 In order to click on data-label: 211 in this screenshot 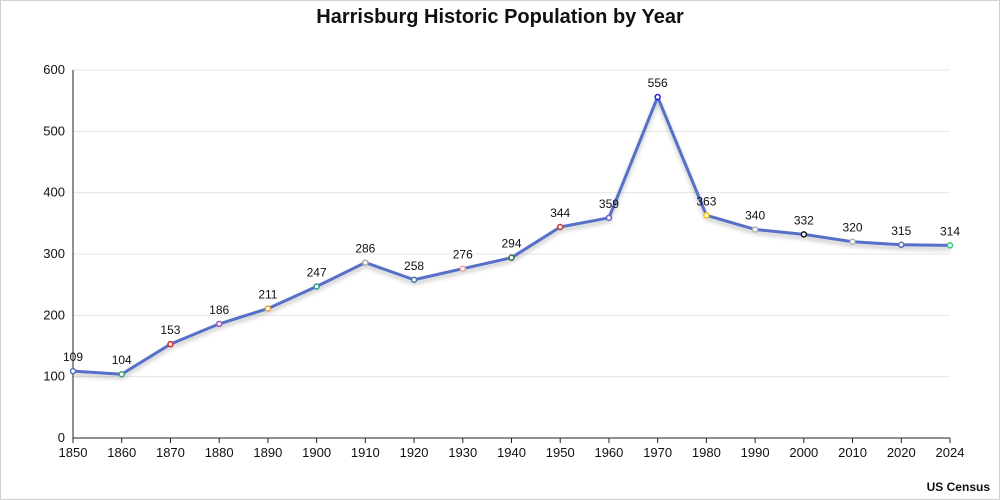, I will do `click(267, 295)`.